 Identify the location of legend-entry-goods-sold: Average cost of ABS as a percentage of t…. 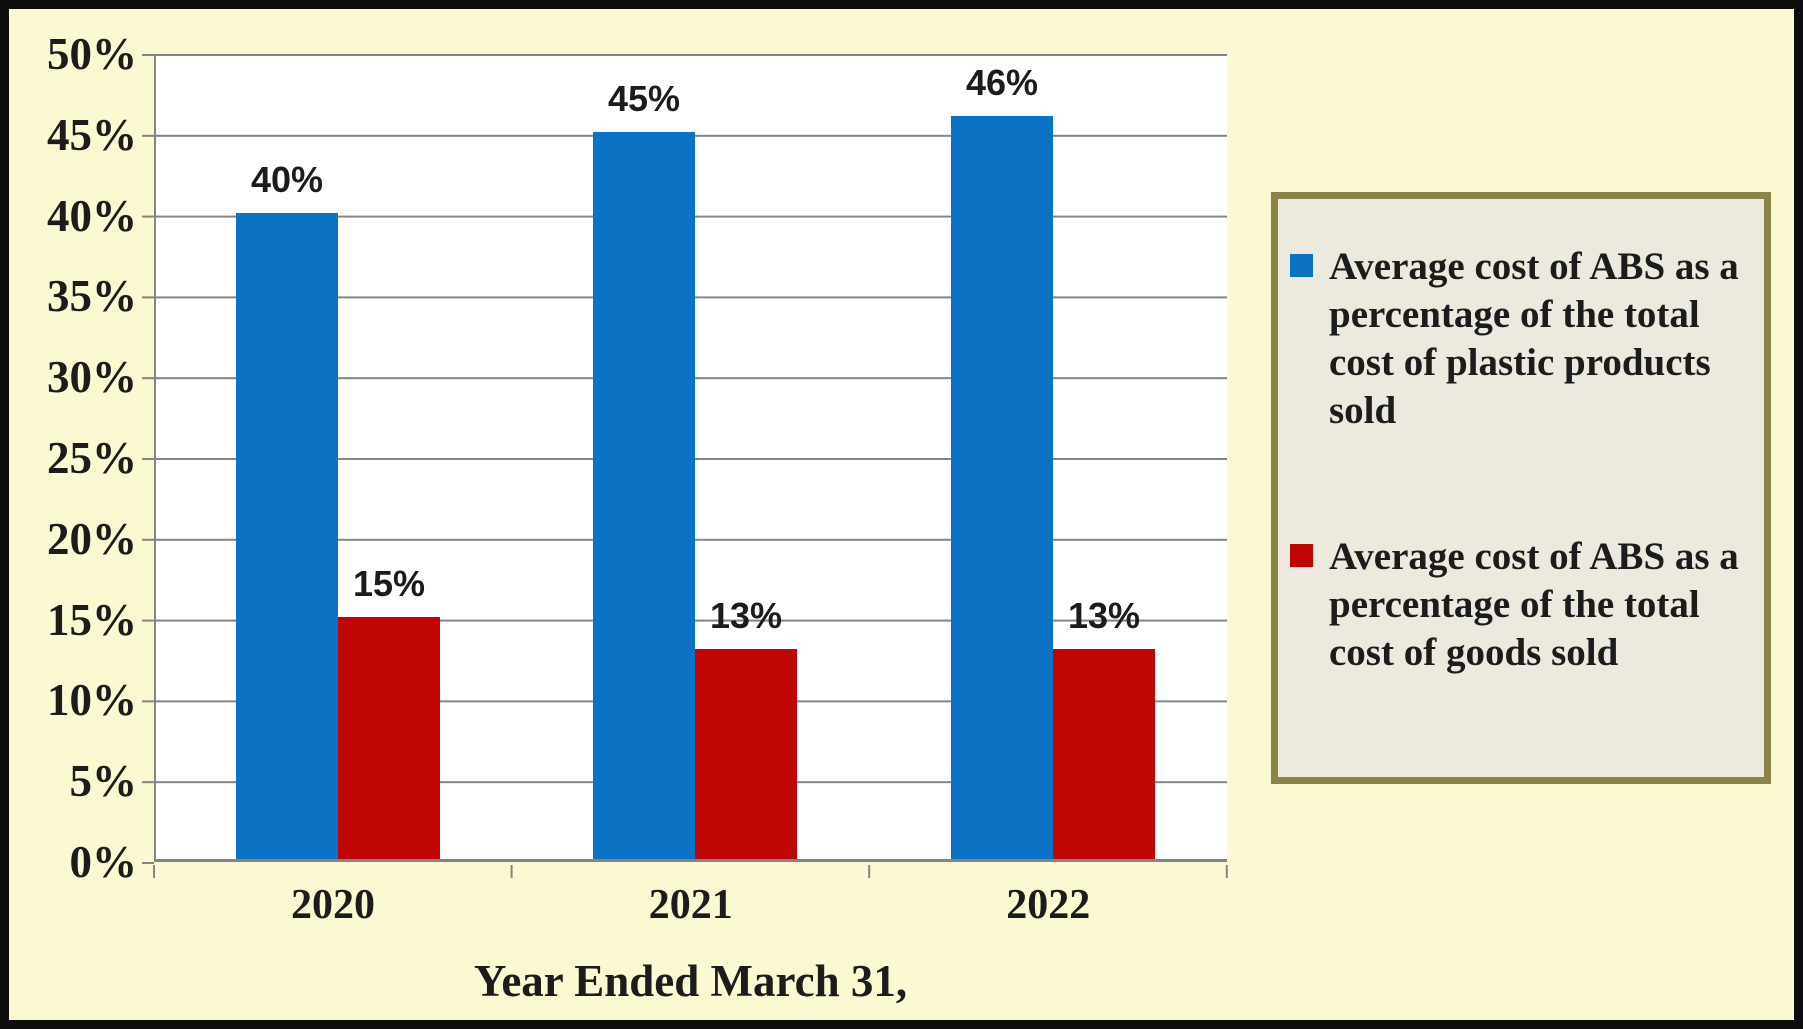
(1522, 605).